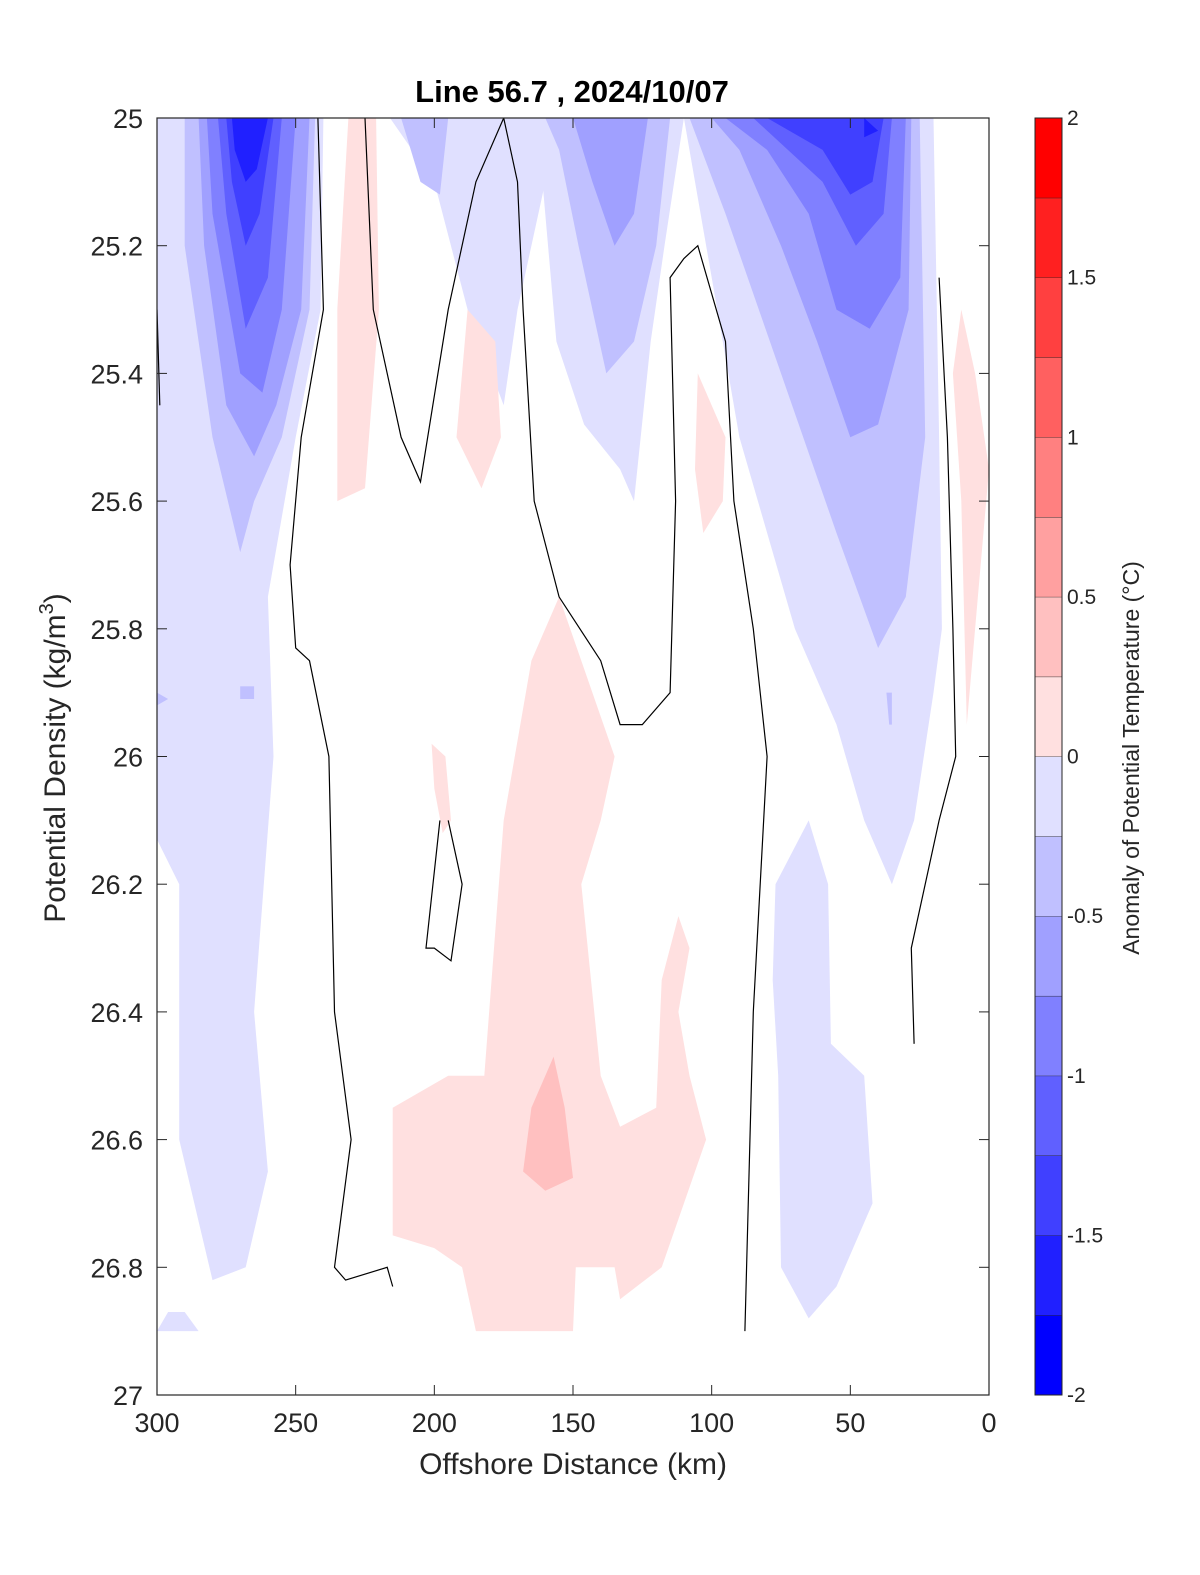 This screenshot has height=1575, width=1200. I want to click on x-tick-label-150: 150, so click(572, 1423).